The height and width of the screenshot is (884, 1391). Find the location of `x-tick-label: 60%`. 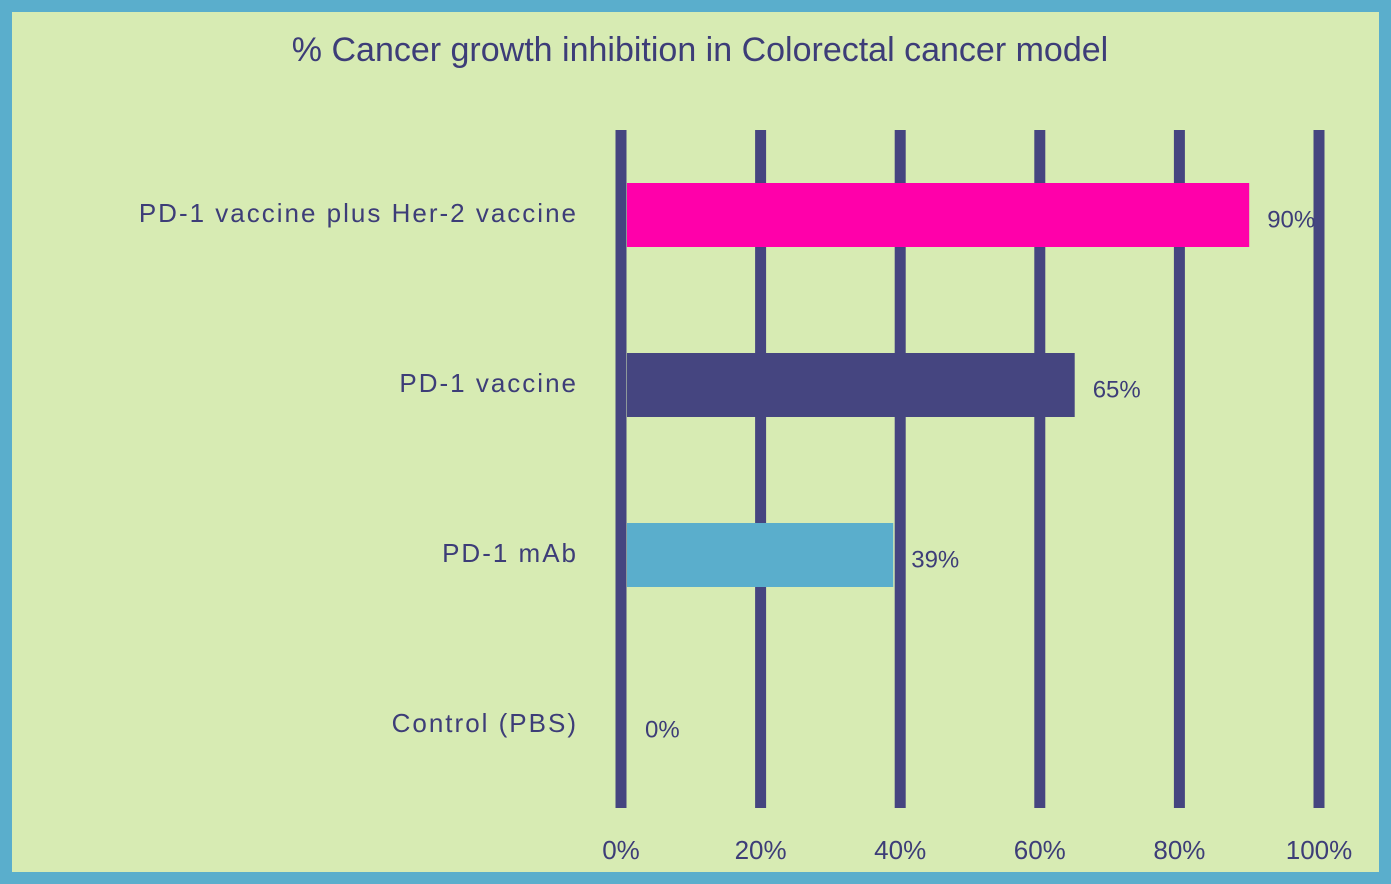

x-tick-label: 60% is located at coordinates (1040, 850).